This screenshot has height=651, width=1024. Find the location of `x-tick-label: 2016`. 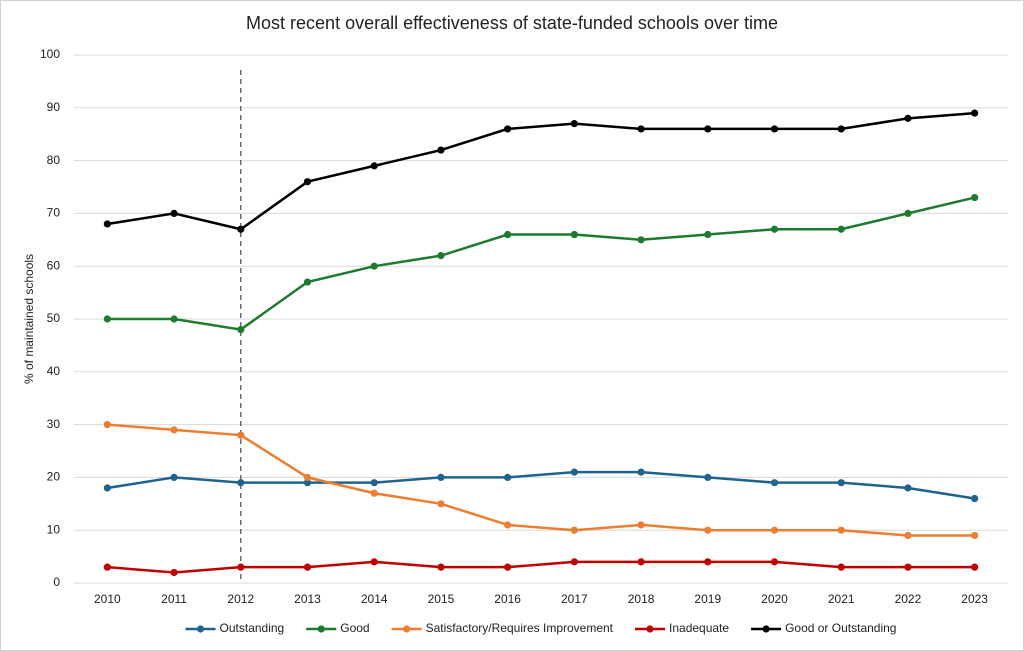

x-tick-label: 2016 is located at coordinates (507, 599).